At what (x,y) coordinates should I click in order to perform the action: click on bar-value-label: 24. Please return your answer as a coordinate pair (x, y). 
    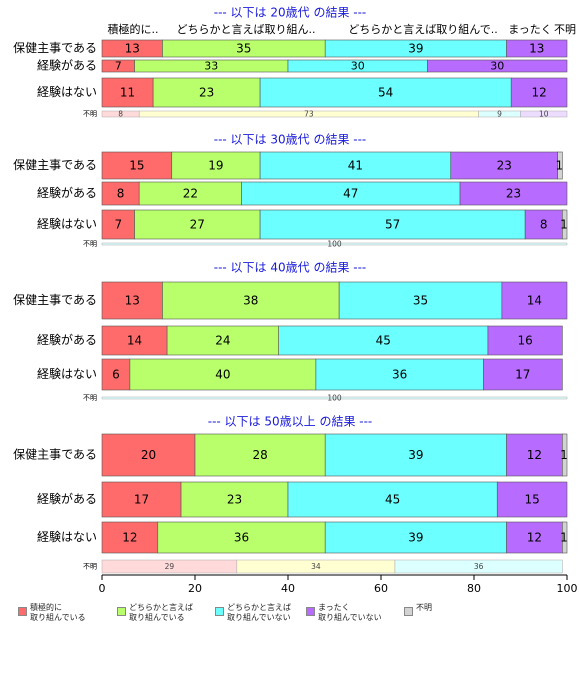
    Looking at the image, I should click on (222, 341).